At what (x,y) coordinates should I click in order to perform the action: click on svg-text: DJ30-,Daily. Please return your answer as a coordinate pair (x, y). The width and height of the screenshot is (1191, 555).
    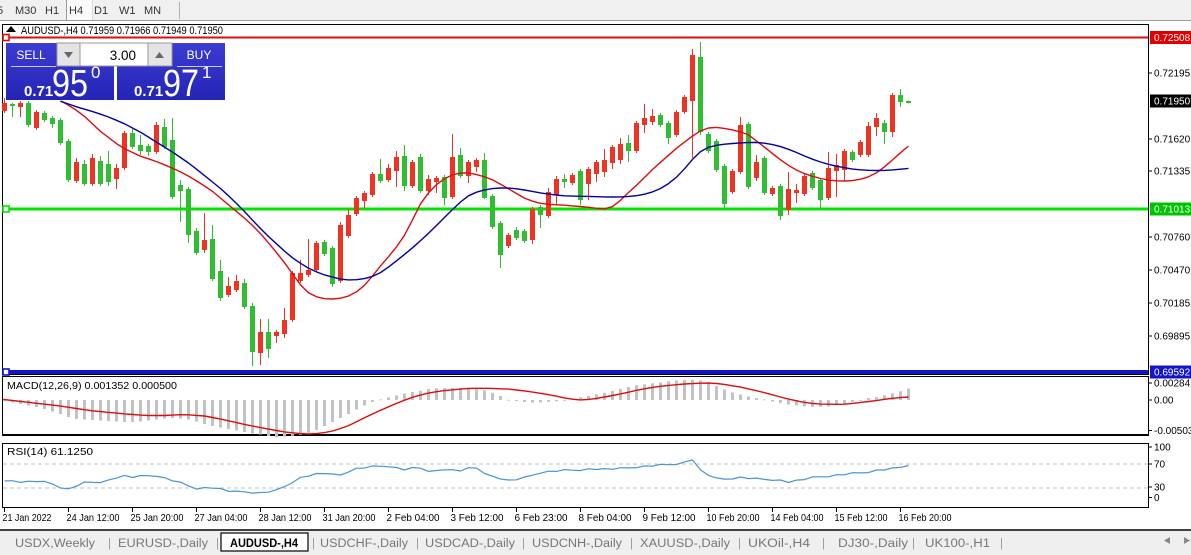
    Looking at the image, I should click on (873, 544).